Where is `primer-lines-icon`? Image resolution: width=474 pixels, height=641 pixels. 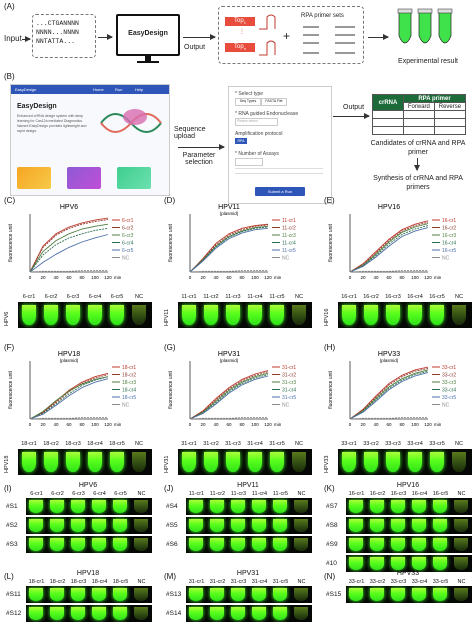
primer-lines-icon is located at coordinates (329, 40).